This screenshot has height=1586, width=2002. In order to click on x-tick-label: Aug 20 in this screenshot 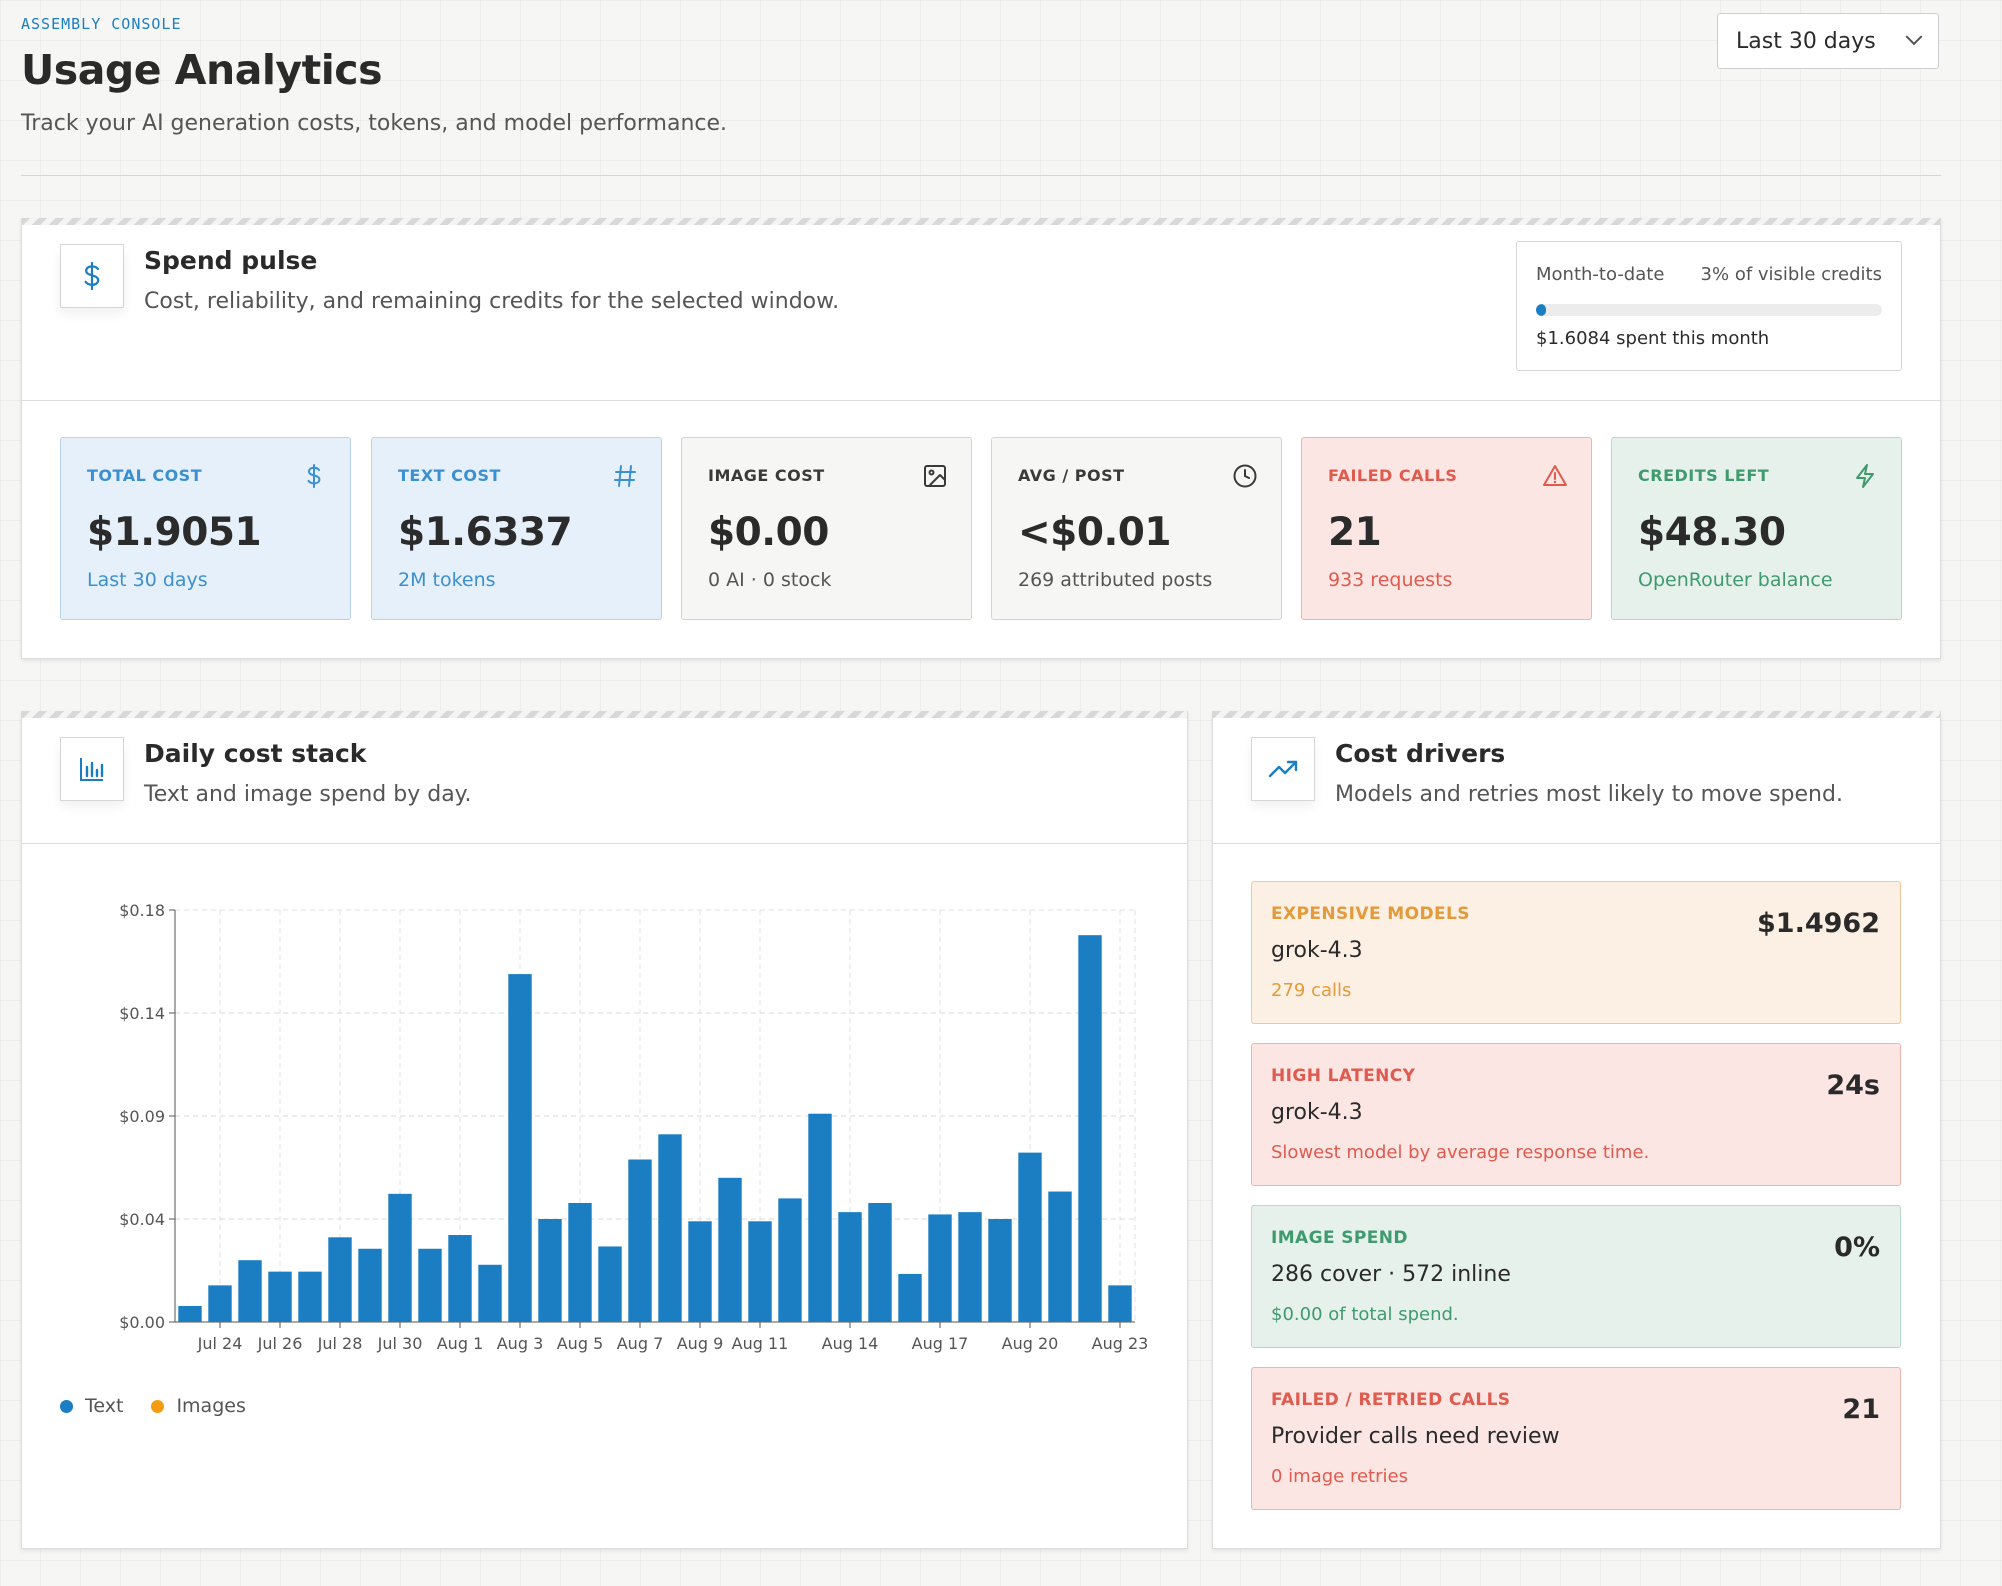, I will do `click(1030, 1343)`.